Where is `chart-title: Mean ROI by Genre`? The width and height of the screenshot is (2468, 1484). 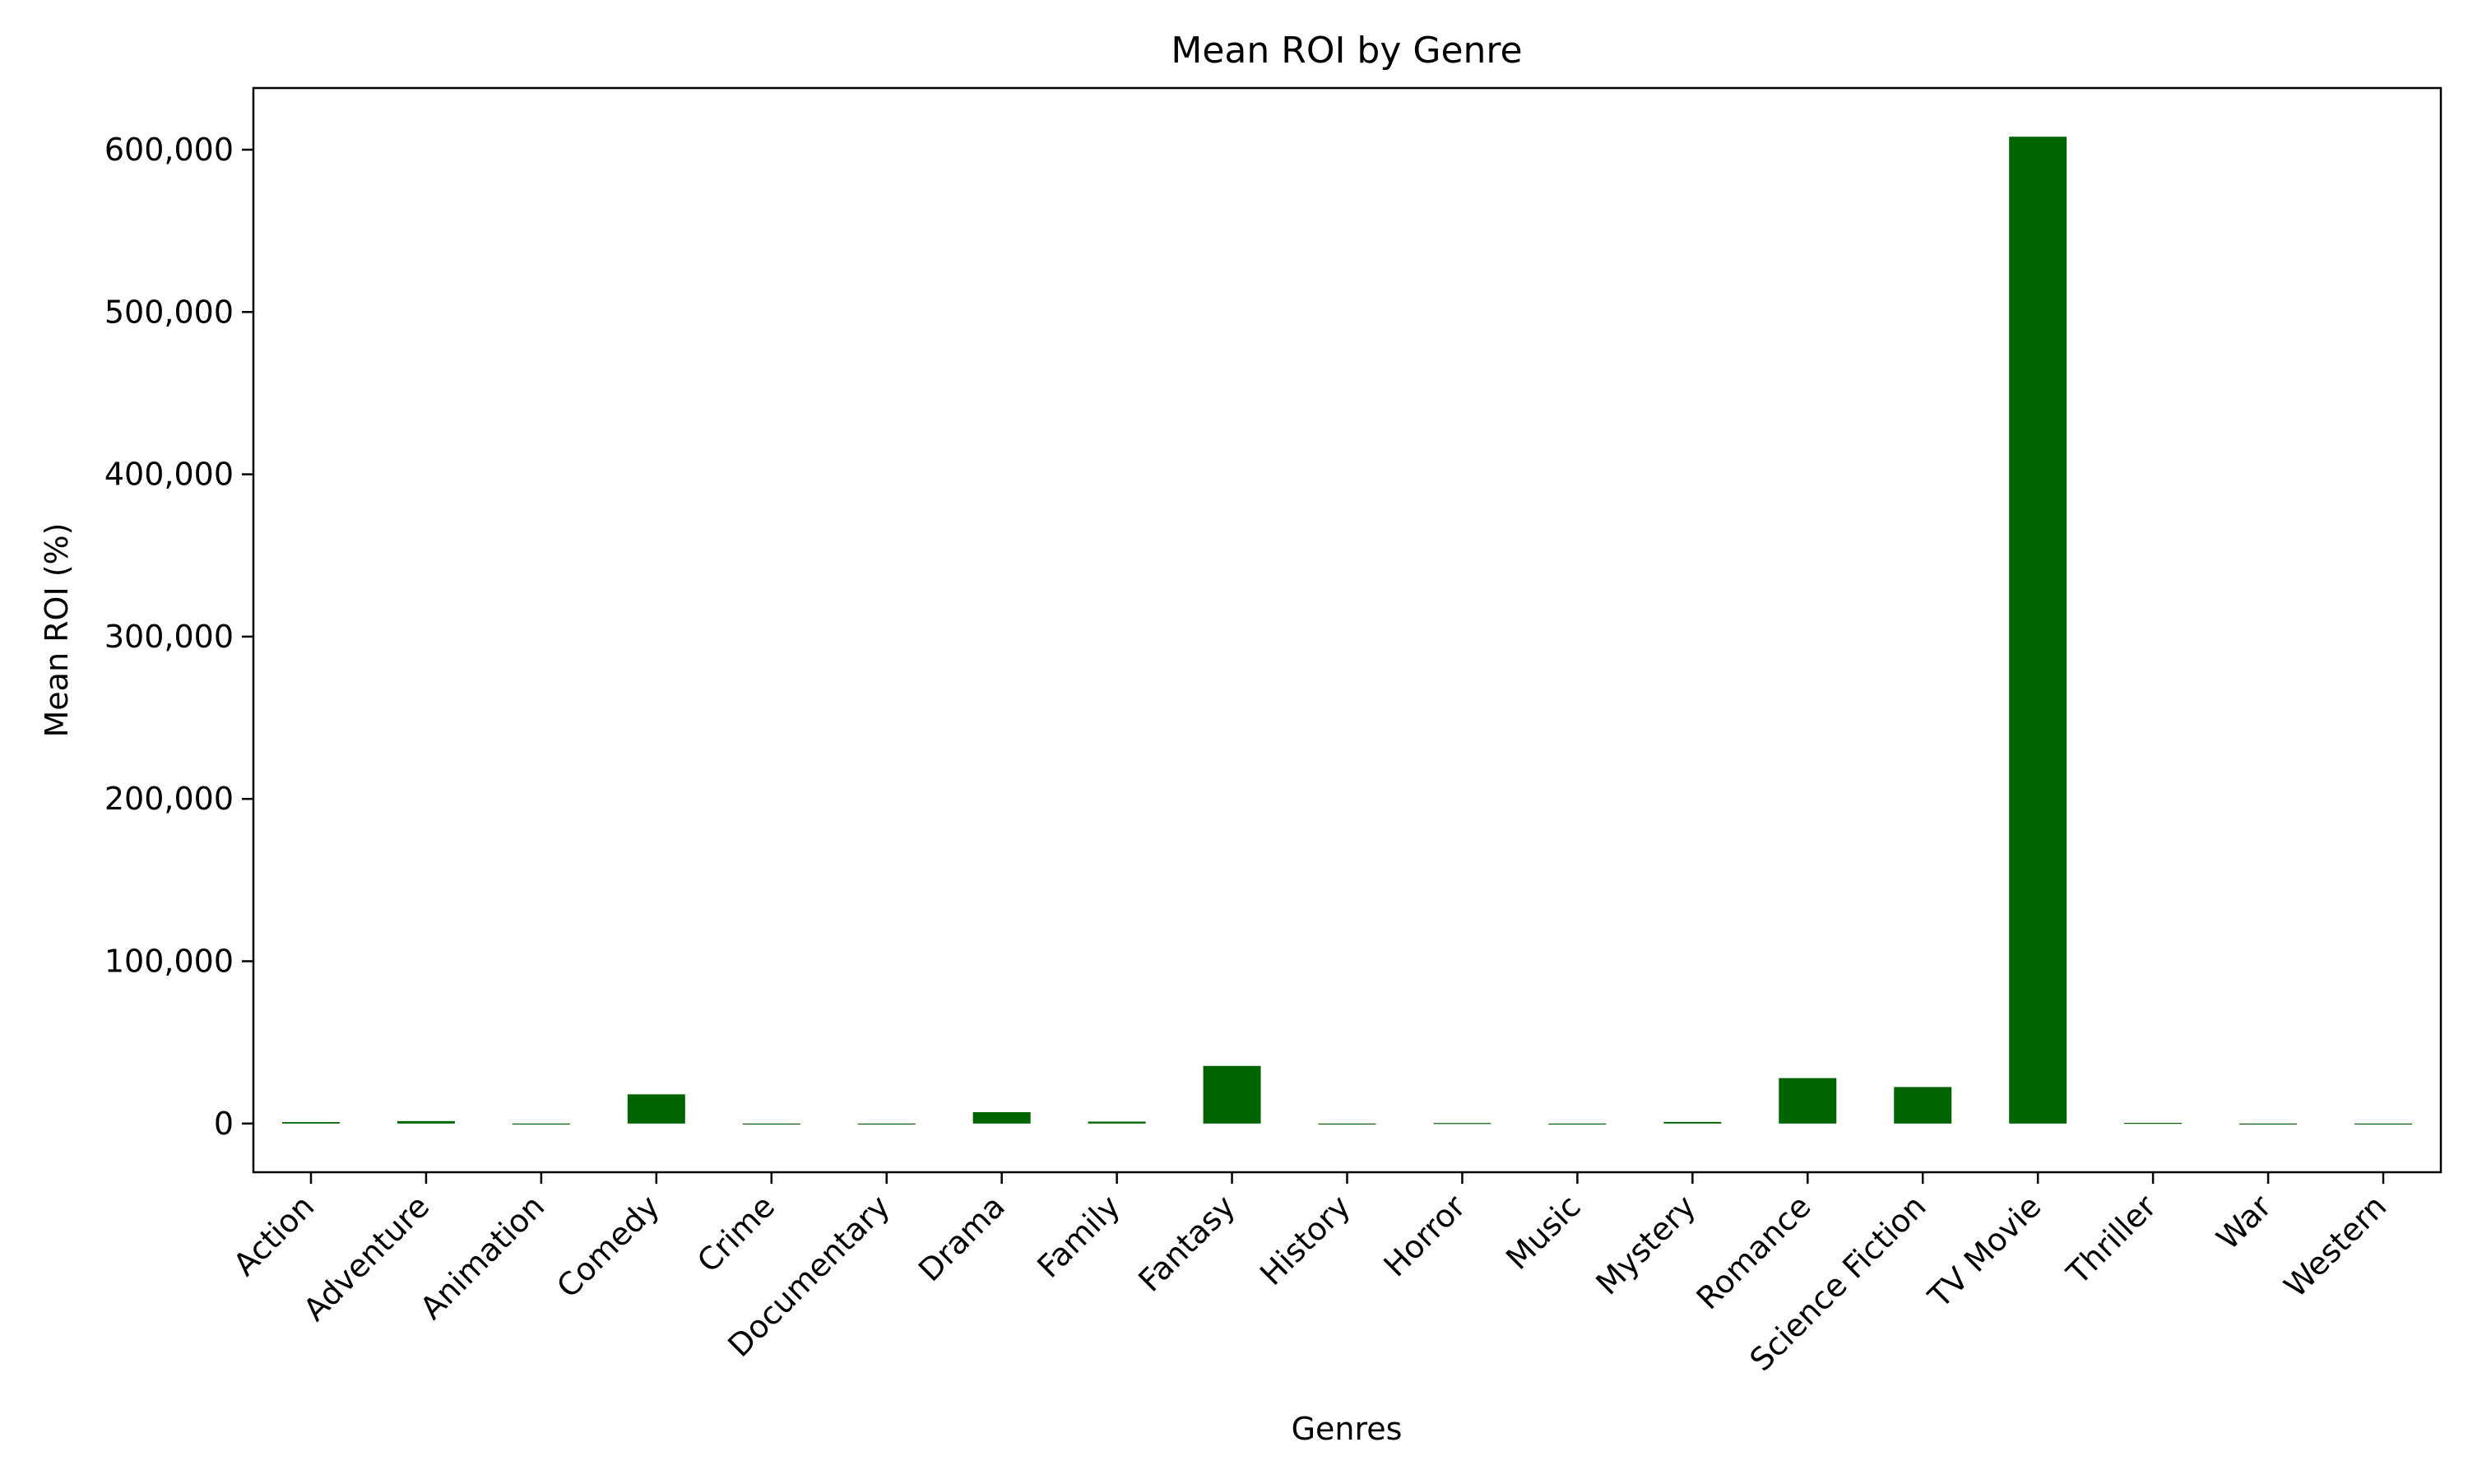
chart-title: Mean ROI by Genre is located at coordinates (1346, 51).